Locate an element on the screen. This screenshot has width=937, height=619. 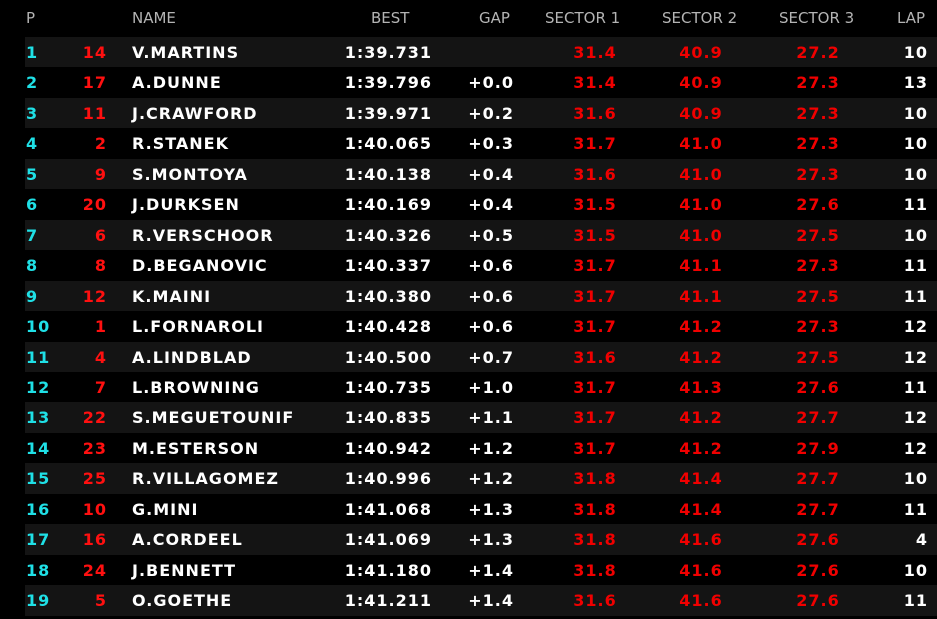
car-number: 9 is located at coordinates (100, 174).